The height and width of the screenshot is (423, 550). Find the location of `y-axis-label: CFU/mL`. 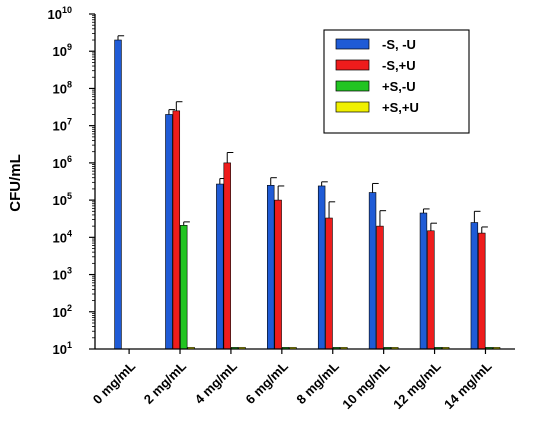

y-axis-label: CFU/mL is located at coordinates (15, 183).